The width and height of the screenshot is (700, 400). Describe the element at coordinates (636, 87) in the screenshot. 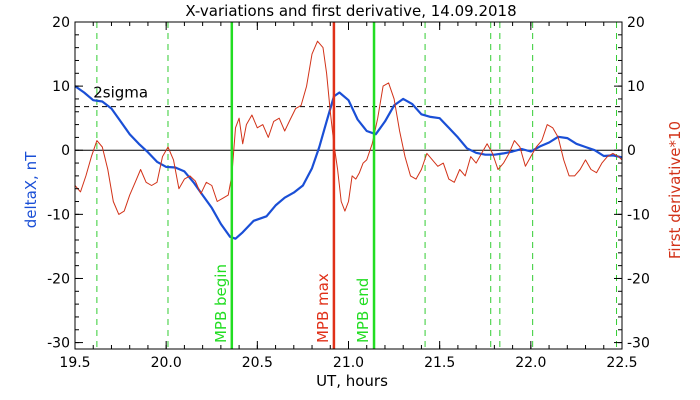

I see `y-tick-label-right: 10` at that location.